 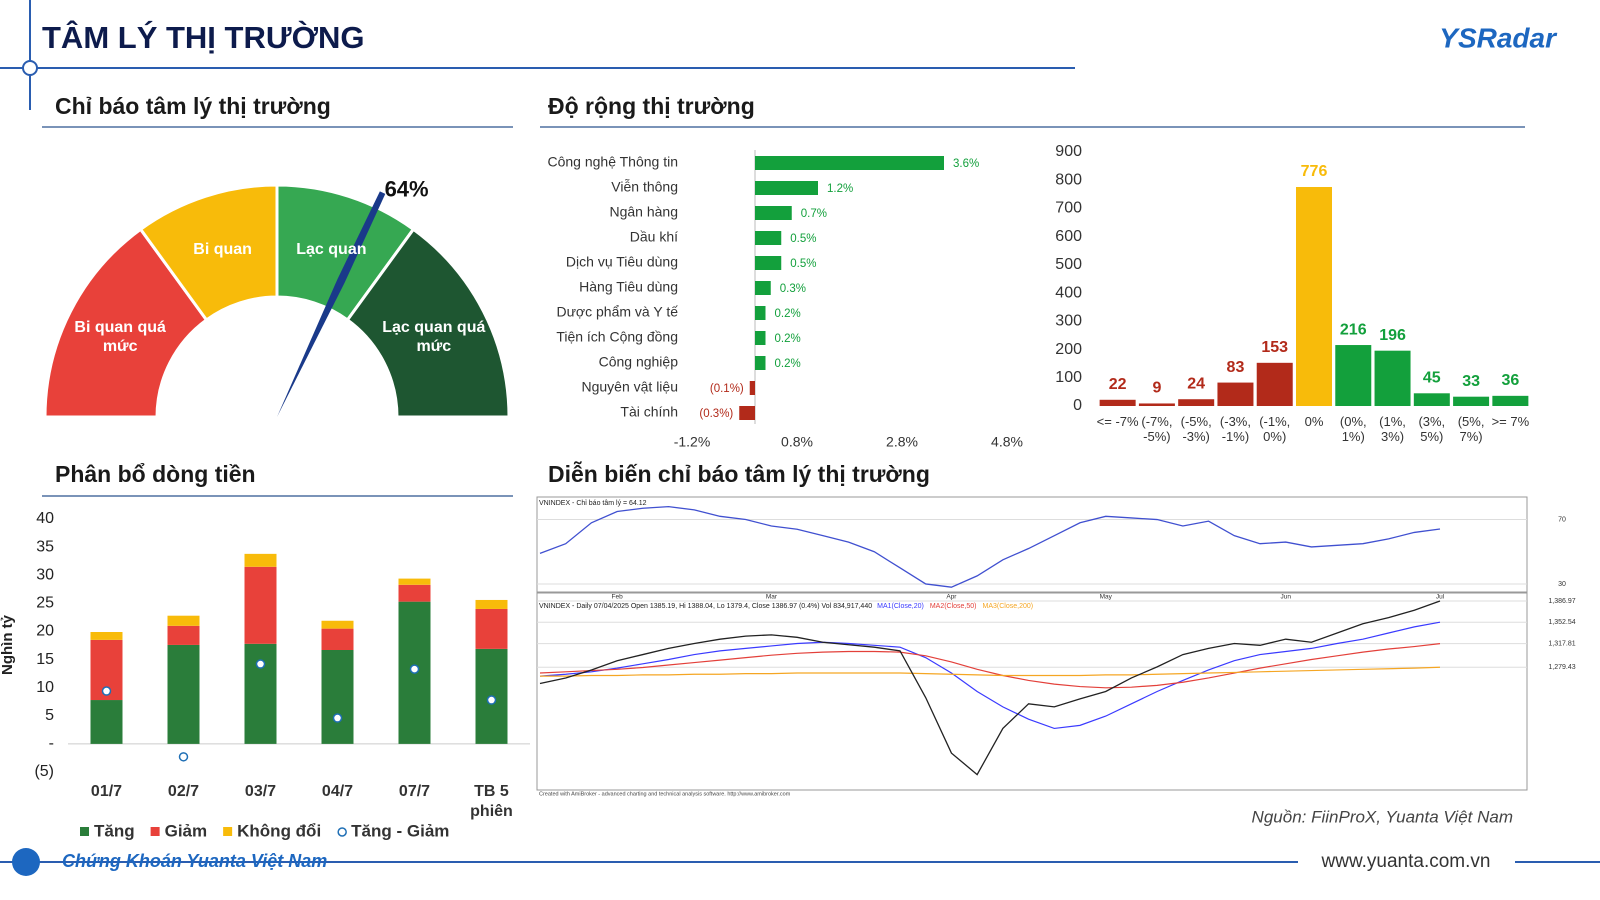 What do you see at coordinates (45, 687) in the screenshot?
I see `y-tick-label: 10` at bounding box center [45, 687].